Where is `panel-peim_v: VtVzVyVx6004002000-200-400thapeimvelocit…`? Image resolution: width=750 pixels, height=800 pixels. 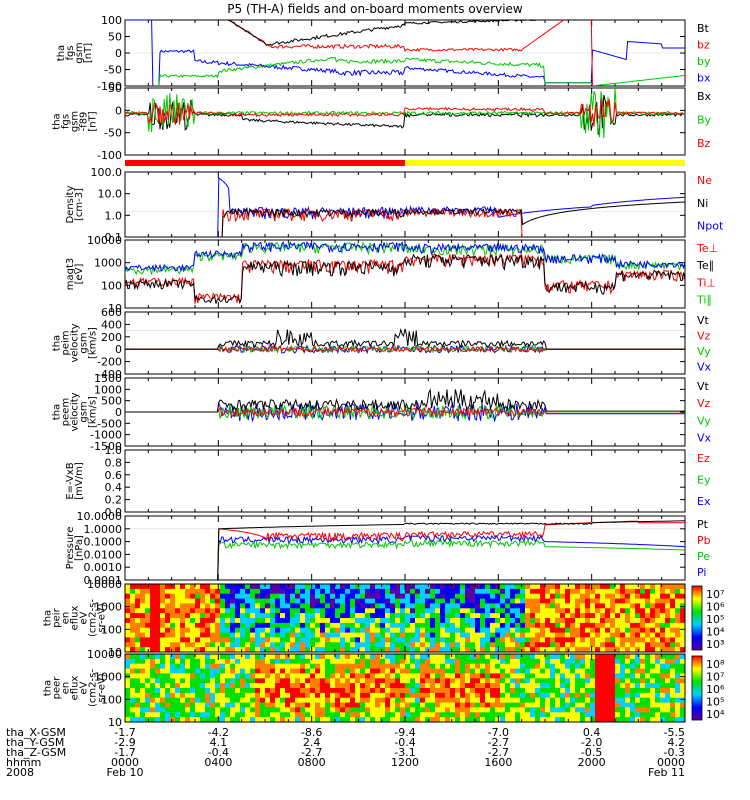 panel-peim_v: VtVzVyVx6004002000-200-400thapeimvelocit… is located at coordinates (382, 343).